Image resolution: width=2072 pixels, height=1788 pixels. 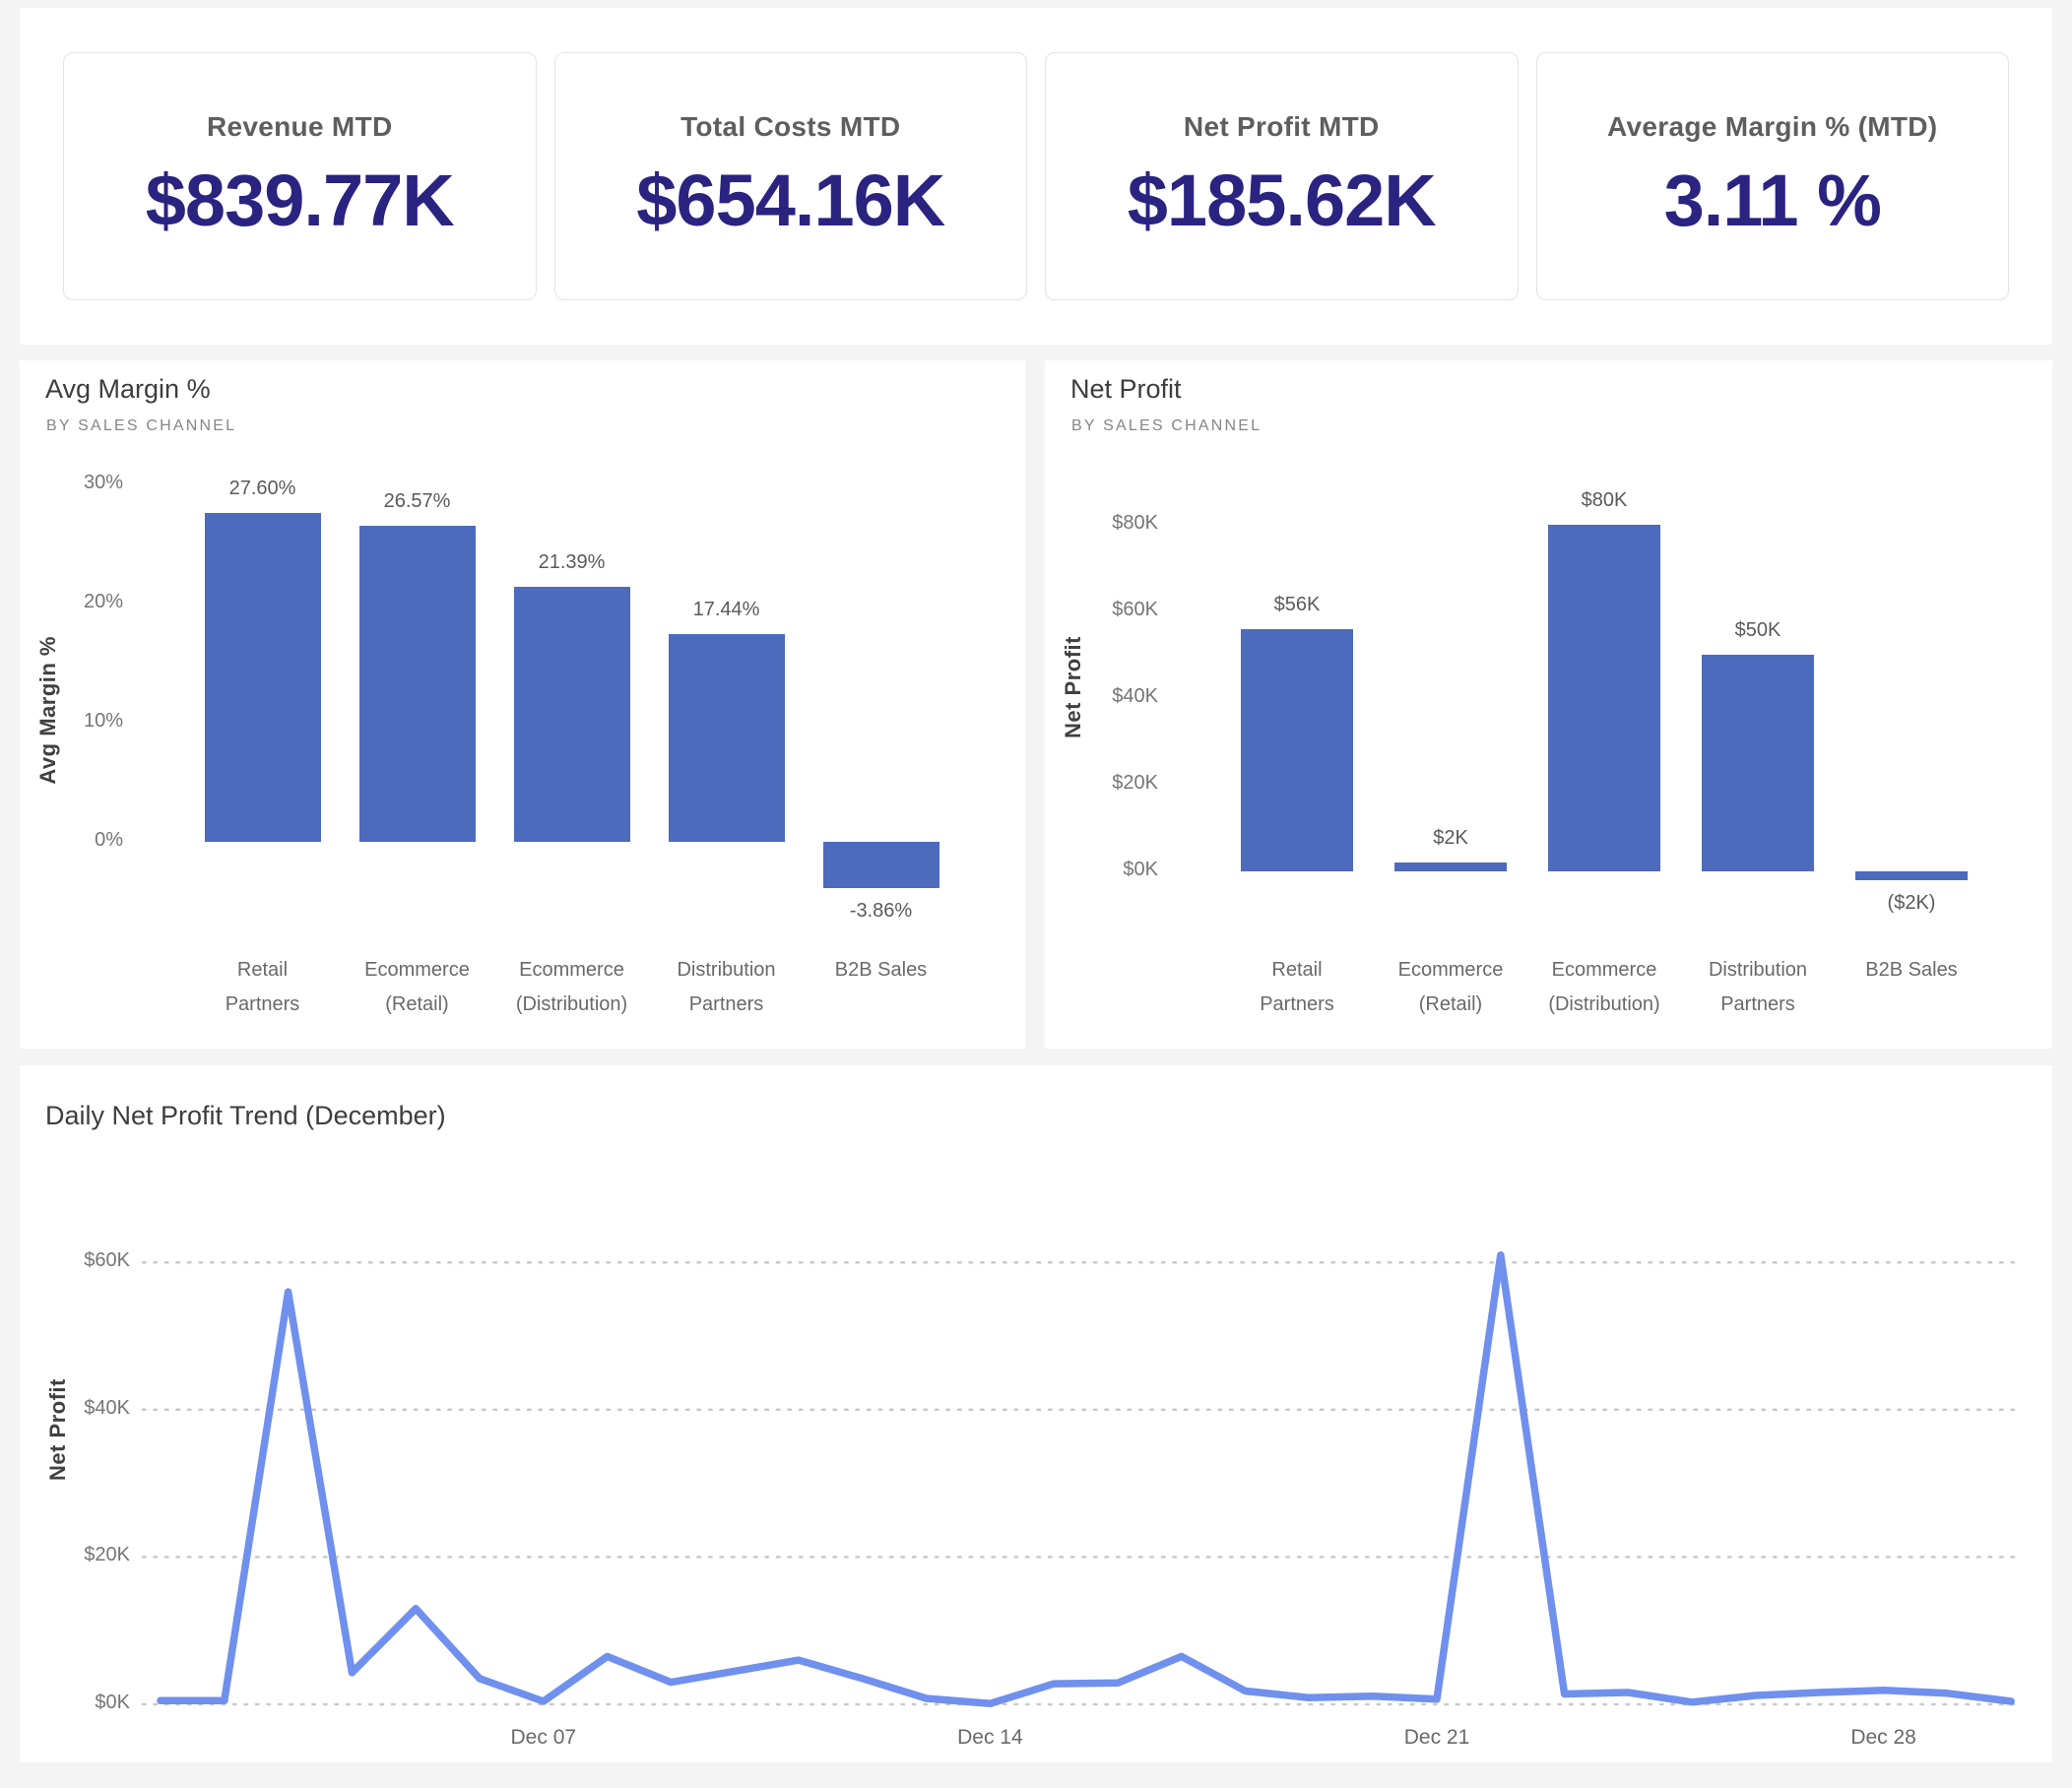 What do you see at coordinates (543, 1737) in the screenshot?
I see `x-axis-tick: Dec 07` at bounding box center [543, 1737].